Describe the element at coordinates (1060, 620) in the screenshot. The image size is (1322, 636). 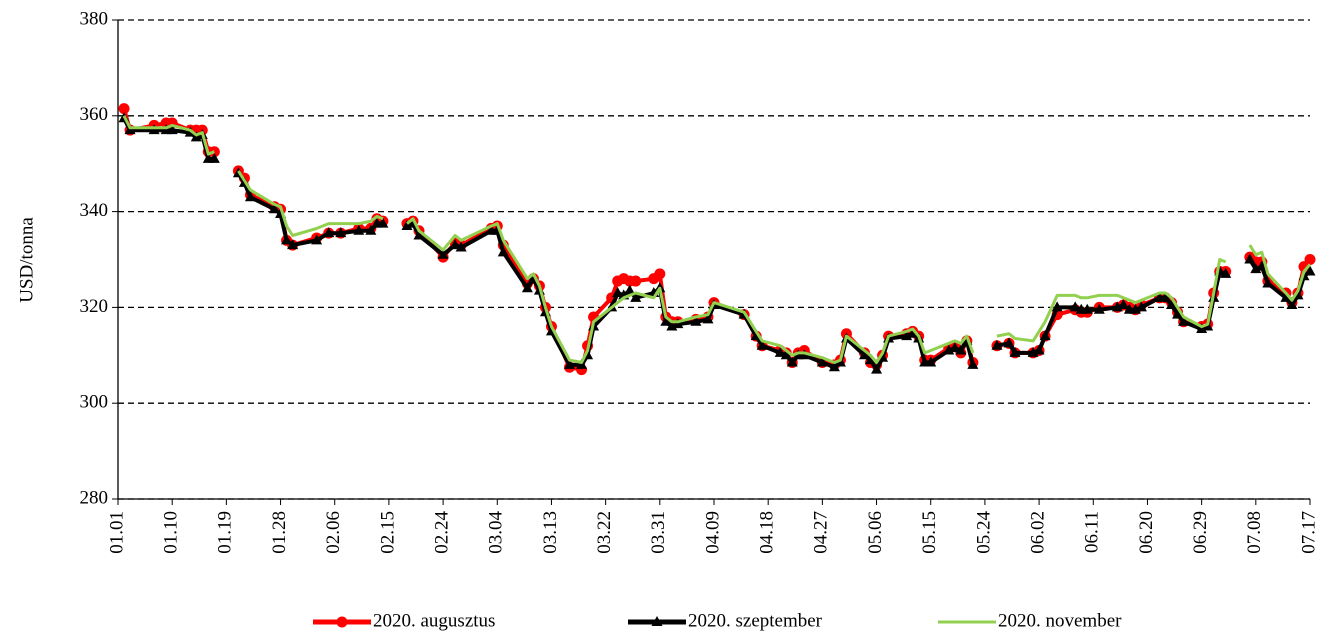
I see `legend-label: 2020. november` at that location.